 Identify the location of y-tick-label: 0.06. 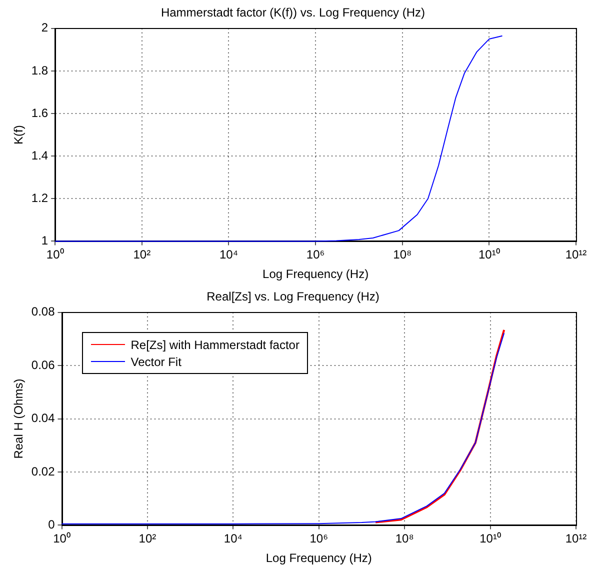
(43, 365).